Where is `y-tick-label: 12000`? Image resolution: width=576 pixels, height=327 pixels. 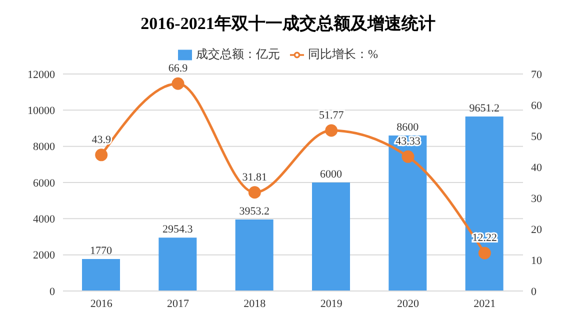 y-tick-label: 12000 is located at coordinates (42, 74).